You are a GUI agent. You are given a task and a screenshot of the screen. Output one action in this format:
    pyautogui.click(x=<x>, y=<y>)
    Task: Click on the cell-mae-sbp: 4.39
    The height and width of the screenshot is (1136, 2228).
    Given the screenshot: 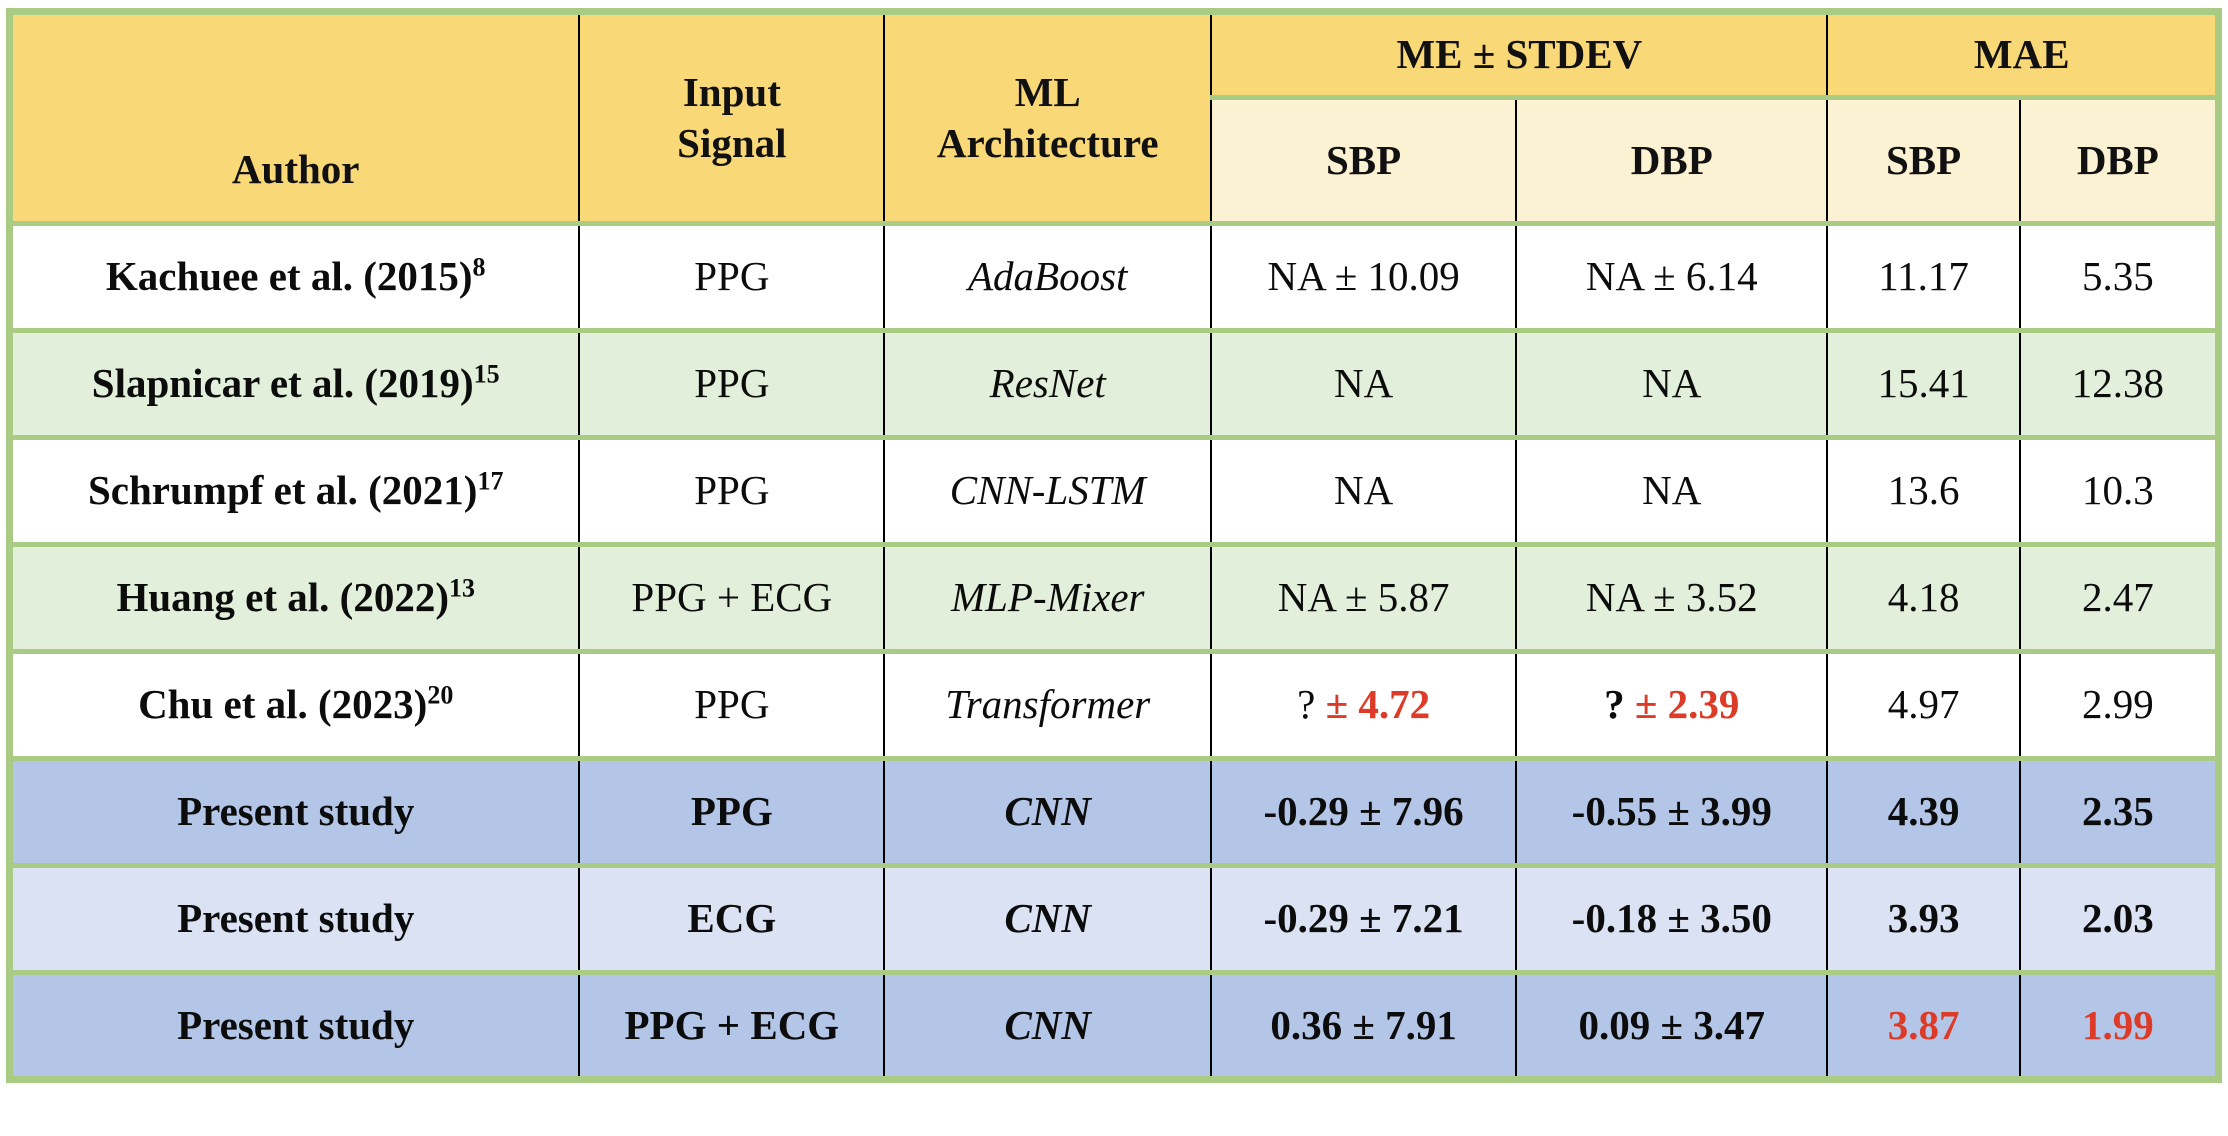 What is the action you would take?
    pyautogui.click(x=1923, y=812)
    